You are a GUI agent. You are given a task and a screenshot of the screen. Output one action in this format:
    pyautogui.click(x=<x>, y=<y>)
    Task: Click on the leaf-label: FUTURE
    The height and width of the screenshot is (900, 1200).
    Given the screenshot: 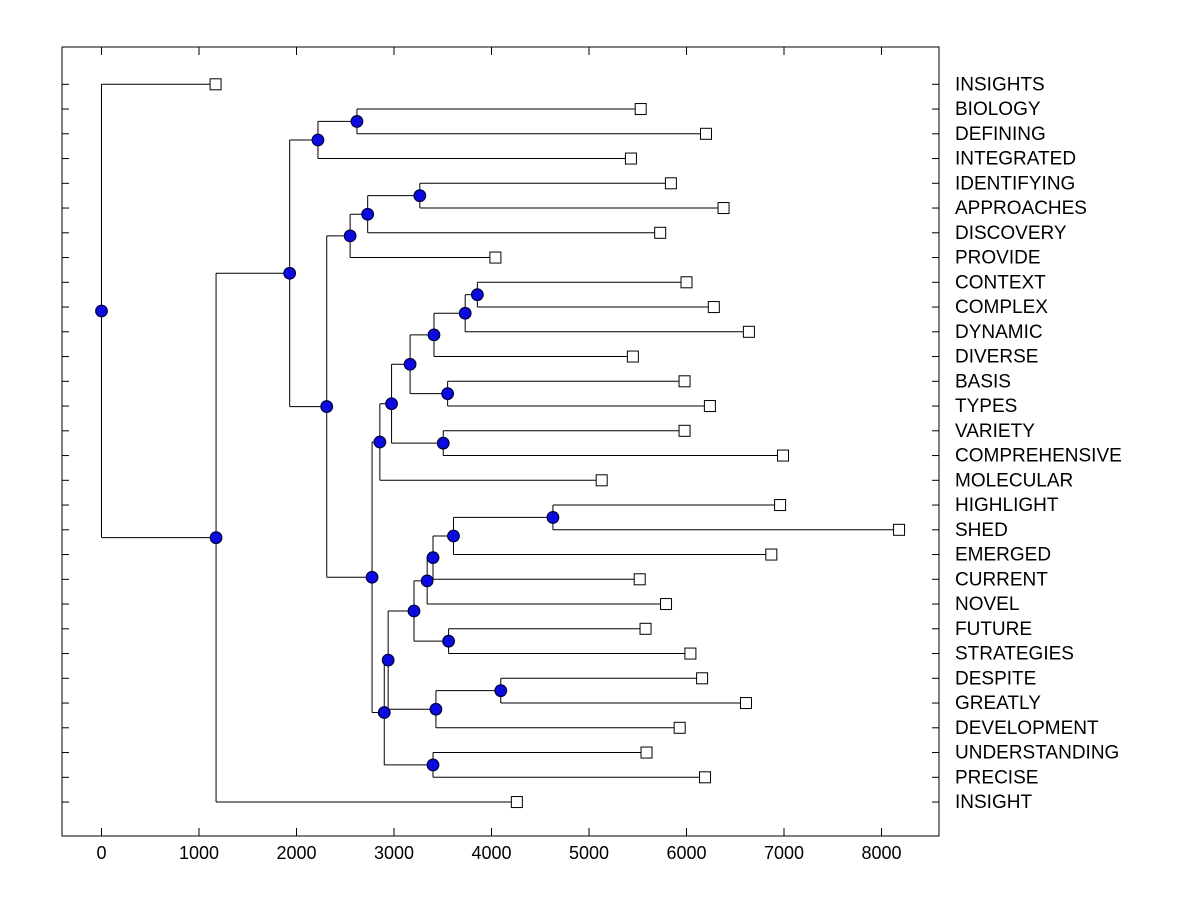 What is the action you would take?
    pyautogui.click(x=993, y=629)
    